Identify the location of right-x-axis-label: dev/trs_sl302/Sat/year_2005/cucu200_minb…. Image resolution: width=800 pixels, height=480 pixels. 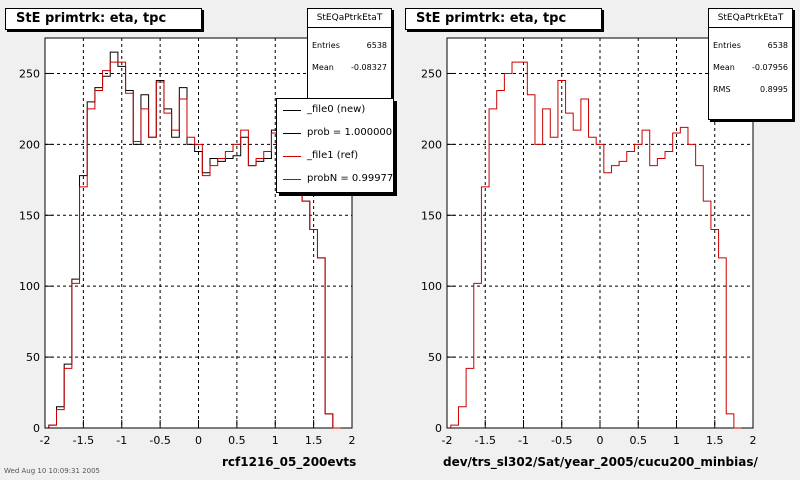
(600, 462).